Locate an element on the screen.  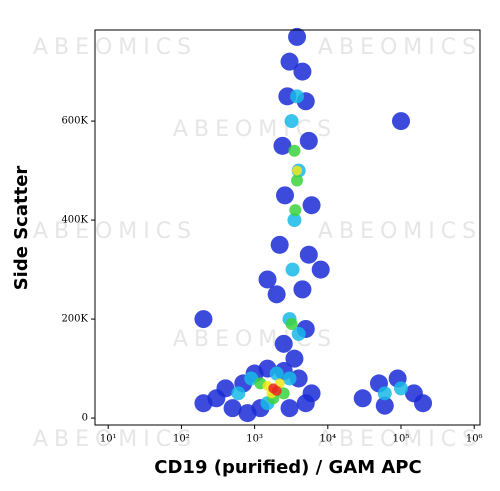
x-tick-label: 10¹ is located at coordinates (108, 439).